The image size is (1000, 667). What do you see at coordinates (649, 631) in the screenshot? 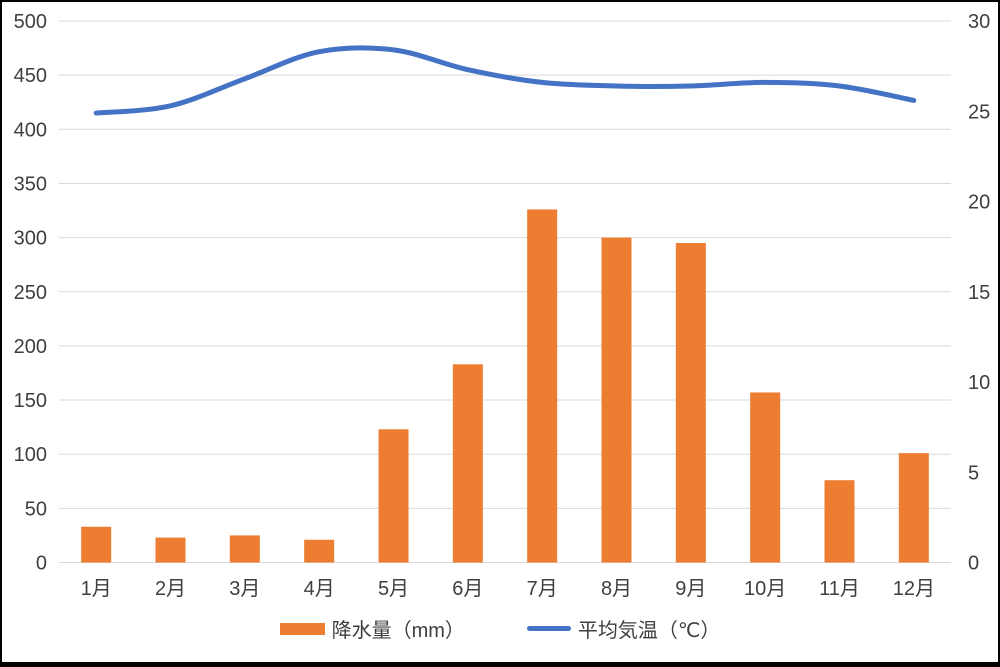
I see `legend-label-temperature: 平均気温（℃）` at bounding box center [649, 631].